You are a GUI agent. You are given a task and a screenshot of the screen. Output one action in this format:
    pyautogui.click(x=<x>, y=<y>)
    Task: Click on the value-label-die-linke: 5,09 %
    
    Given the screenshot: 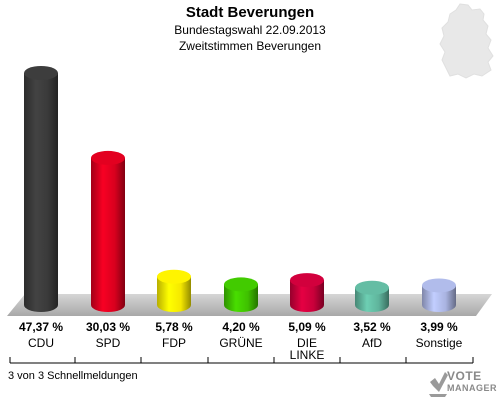 What is the action you would take?
    pyautogui.click(x=307, y=327)
    